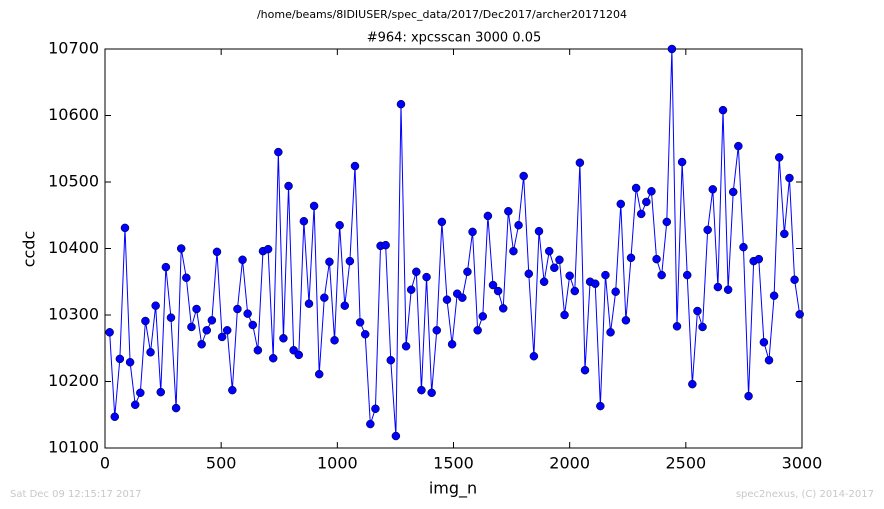  I want to click on footer-right: spec2nexus, (C) 2014-2017, so click(805, 494).